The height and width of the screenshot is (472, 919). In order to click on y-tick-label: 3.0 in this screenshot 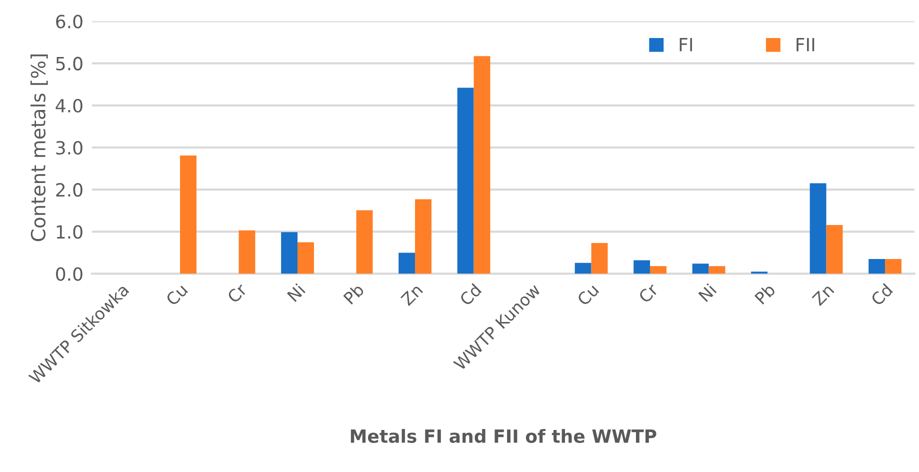, I will do `click(69, 147)`.